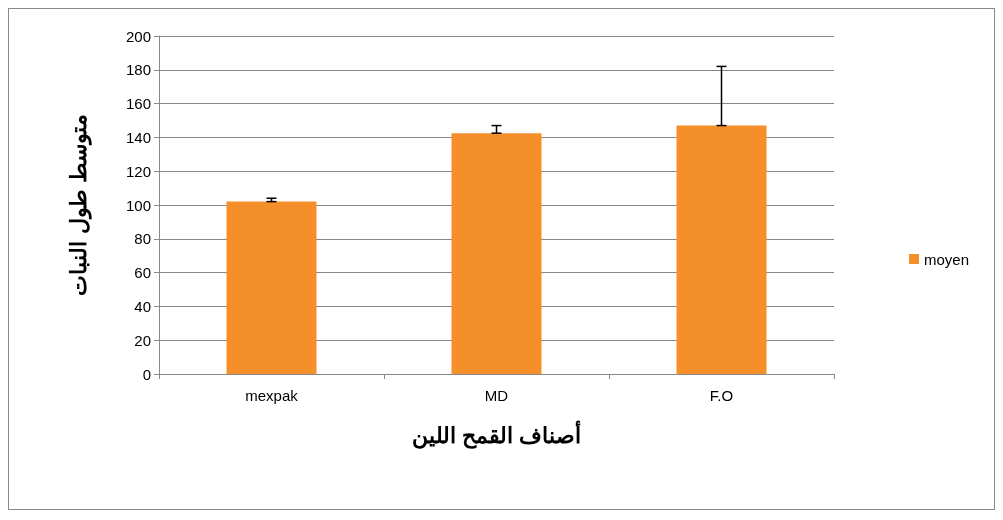  Describe the element at coordinates (146, 374) in the screenshot. I see `y-tick-label: 0` at that location.